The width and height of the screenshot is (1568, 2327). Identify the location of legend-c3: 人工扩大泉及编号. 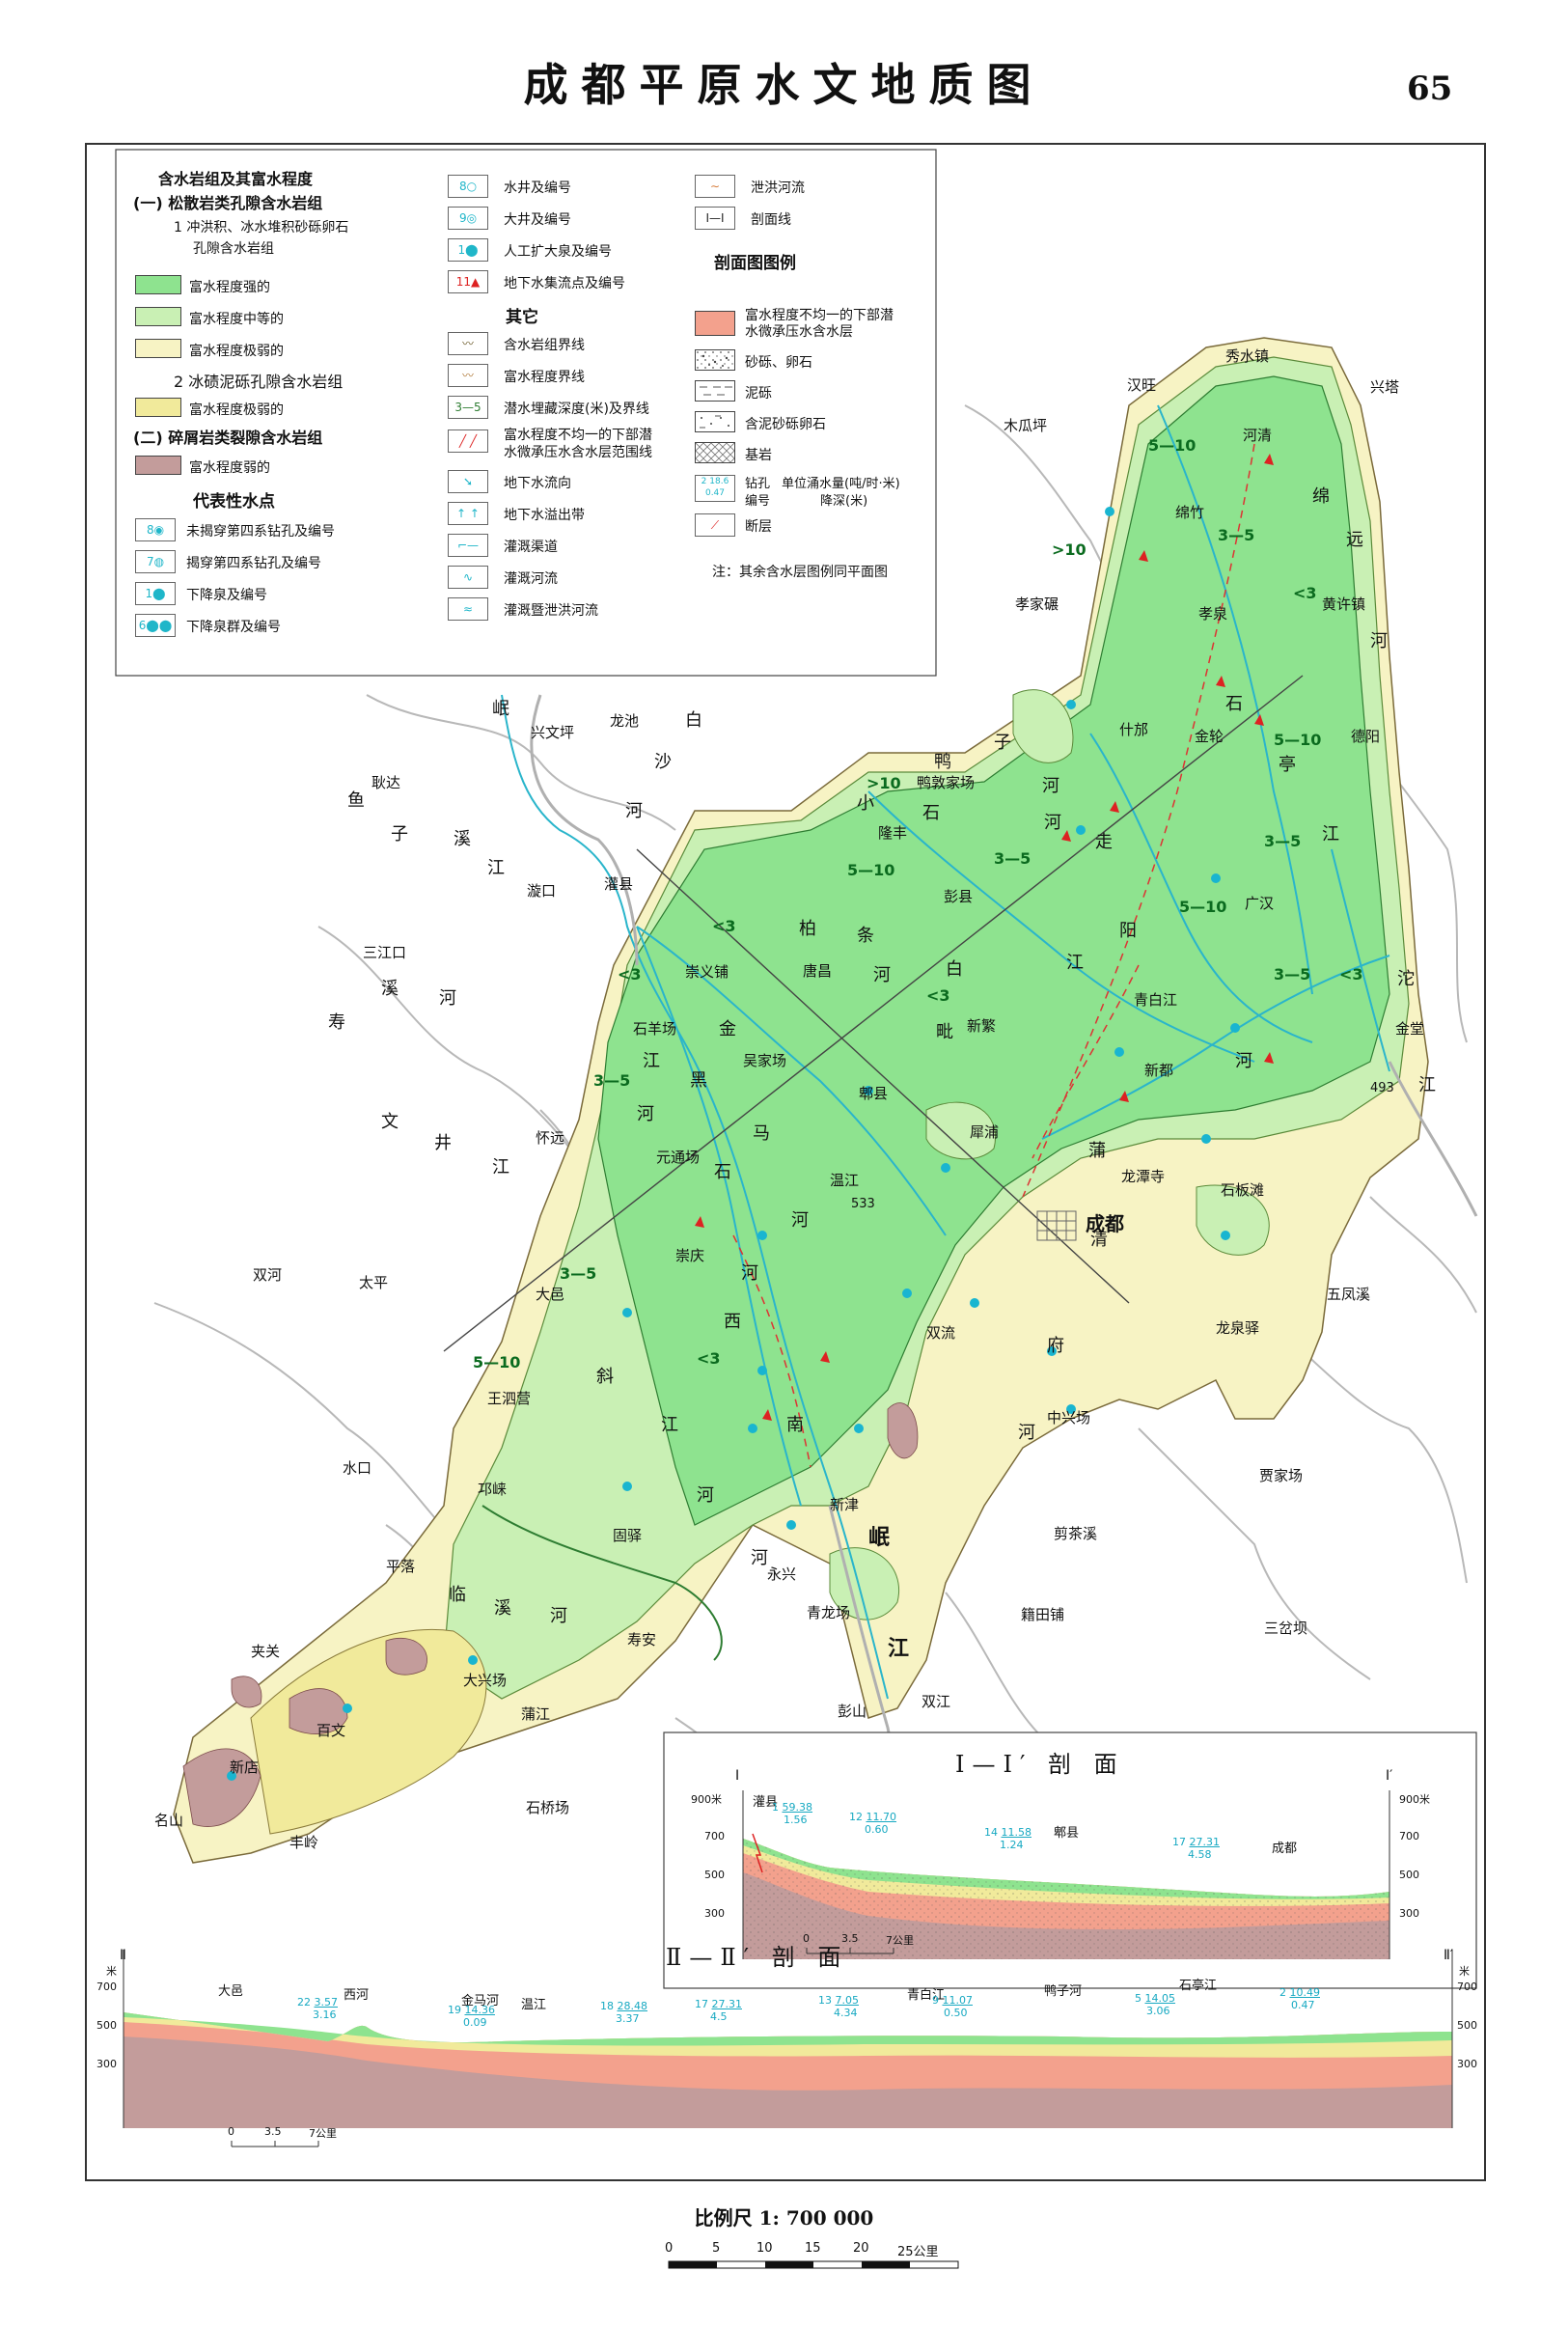
(558, 252).